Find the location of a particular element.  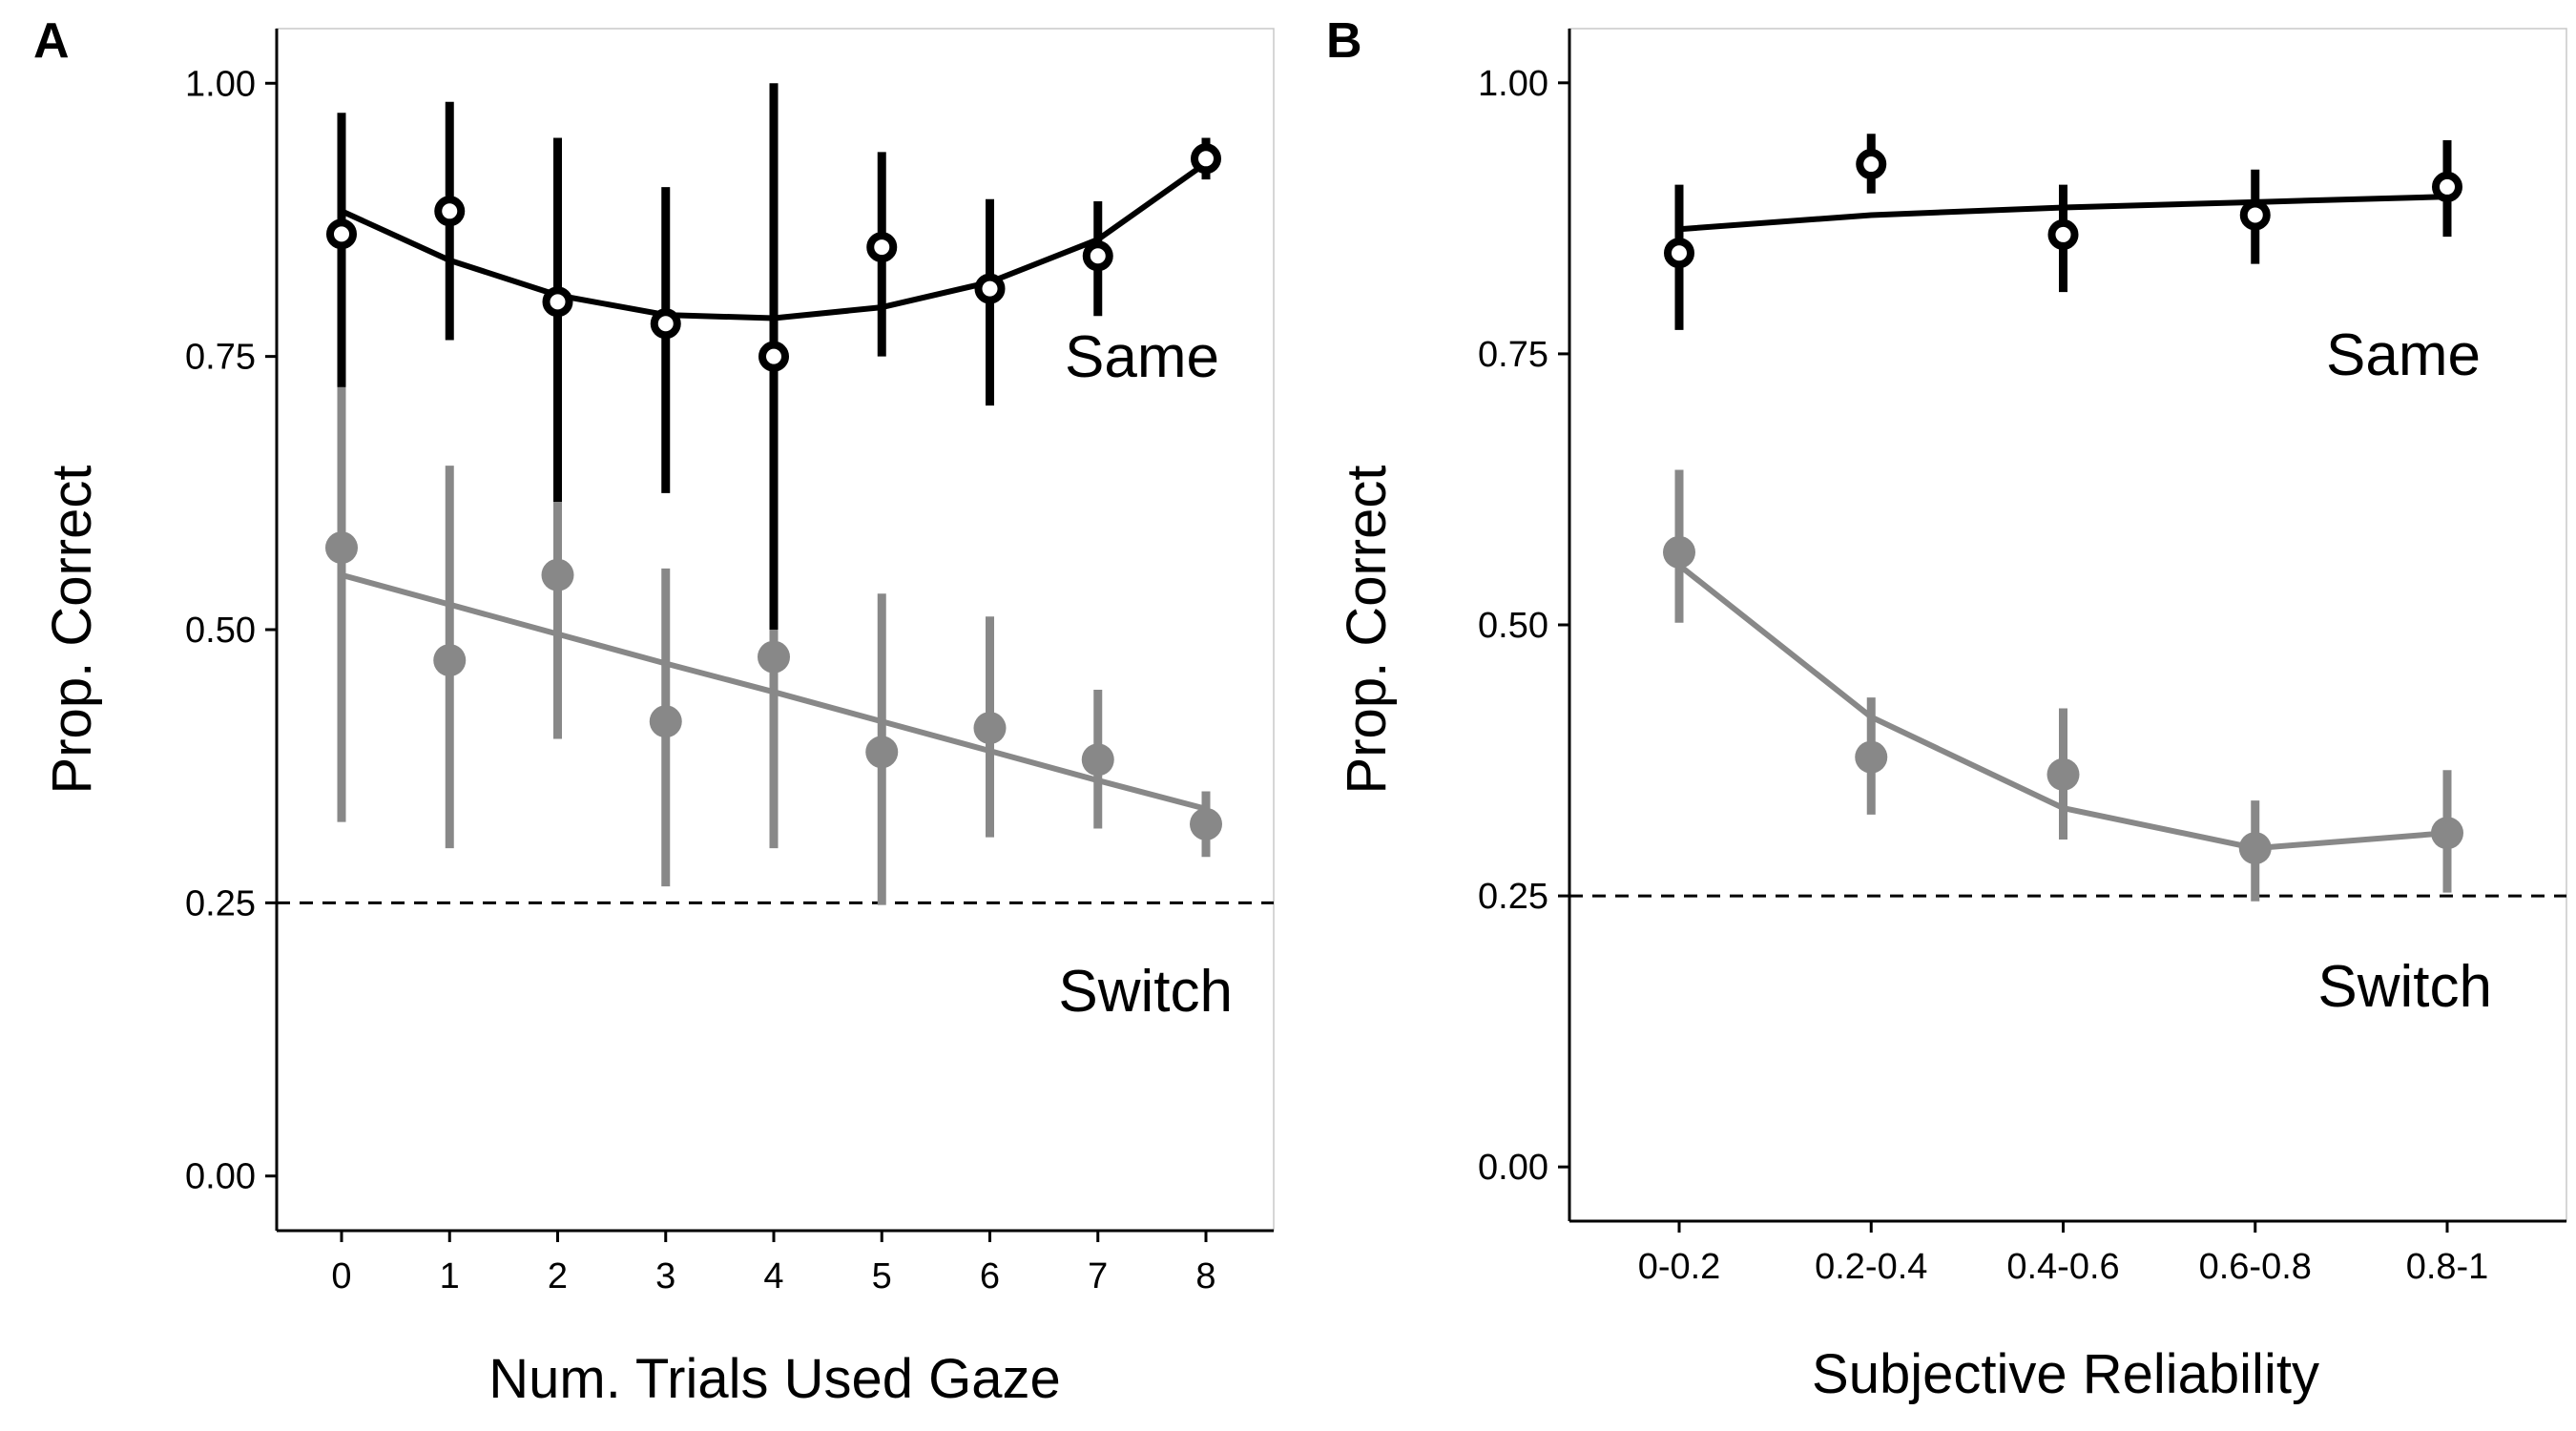

panel-a-y-ticks: 0.00 0.25 0.50 0.75 1.00 is located at coordinates (231, 630).